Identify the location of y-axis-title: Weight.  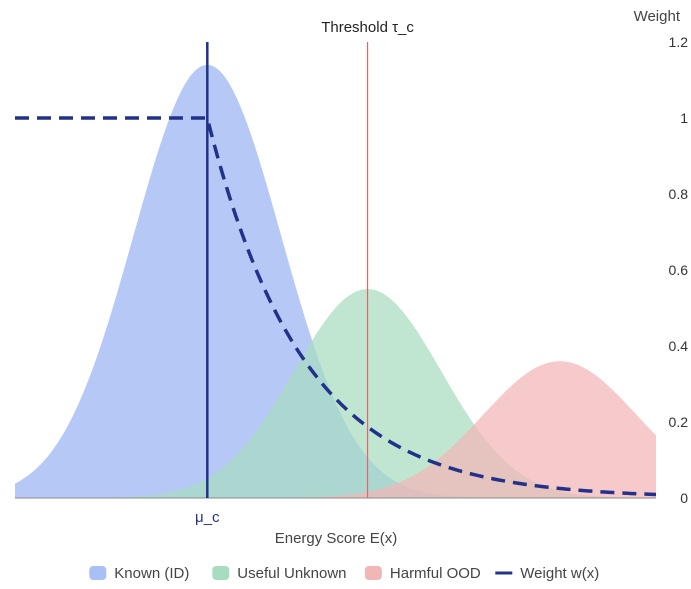
(657, 16).